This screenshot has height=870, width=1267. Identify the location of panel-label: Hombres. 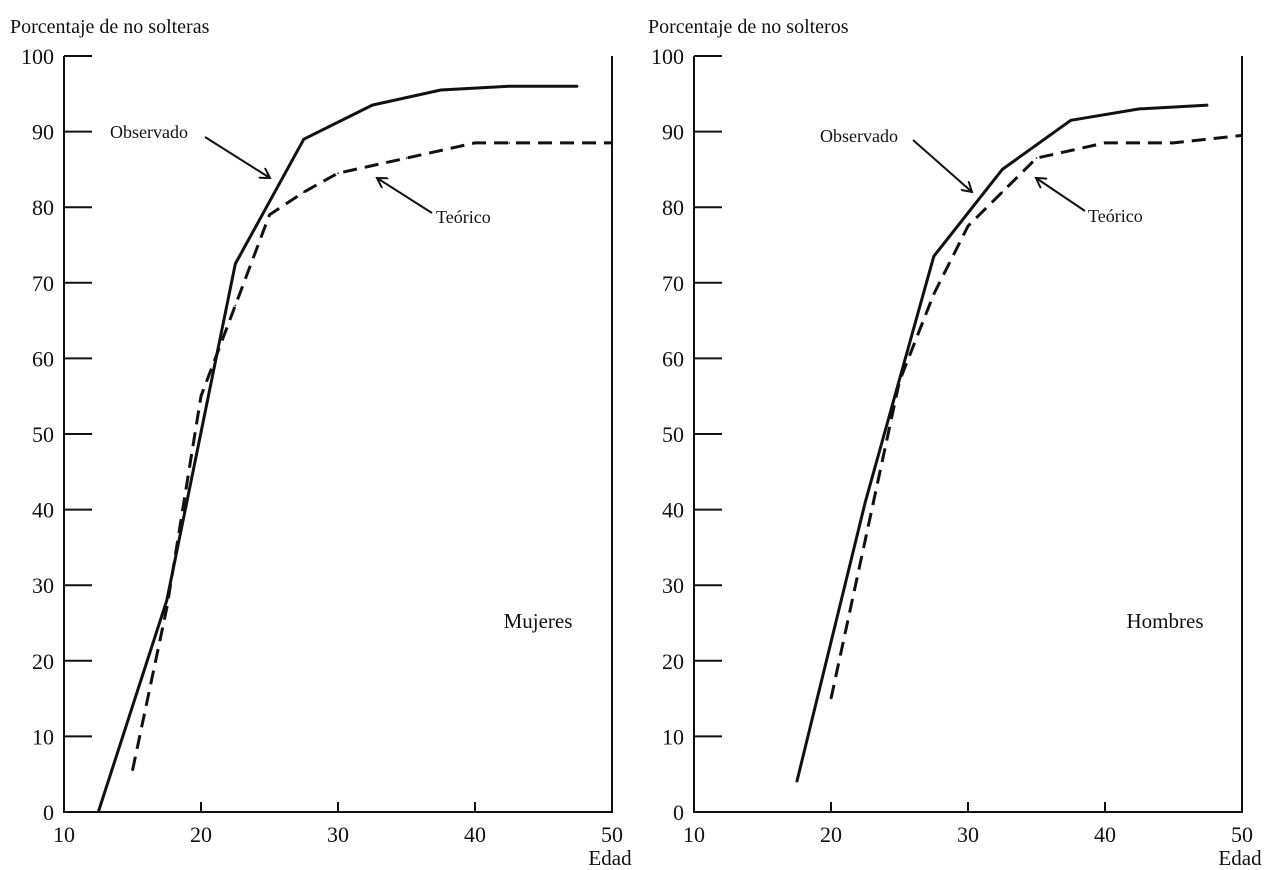
(1165, 621).